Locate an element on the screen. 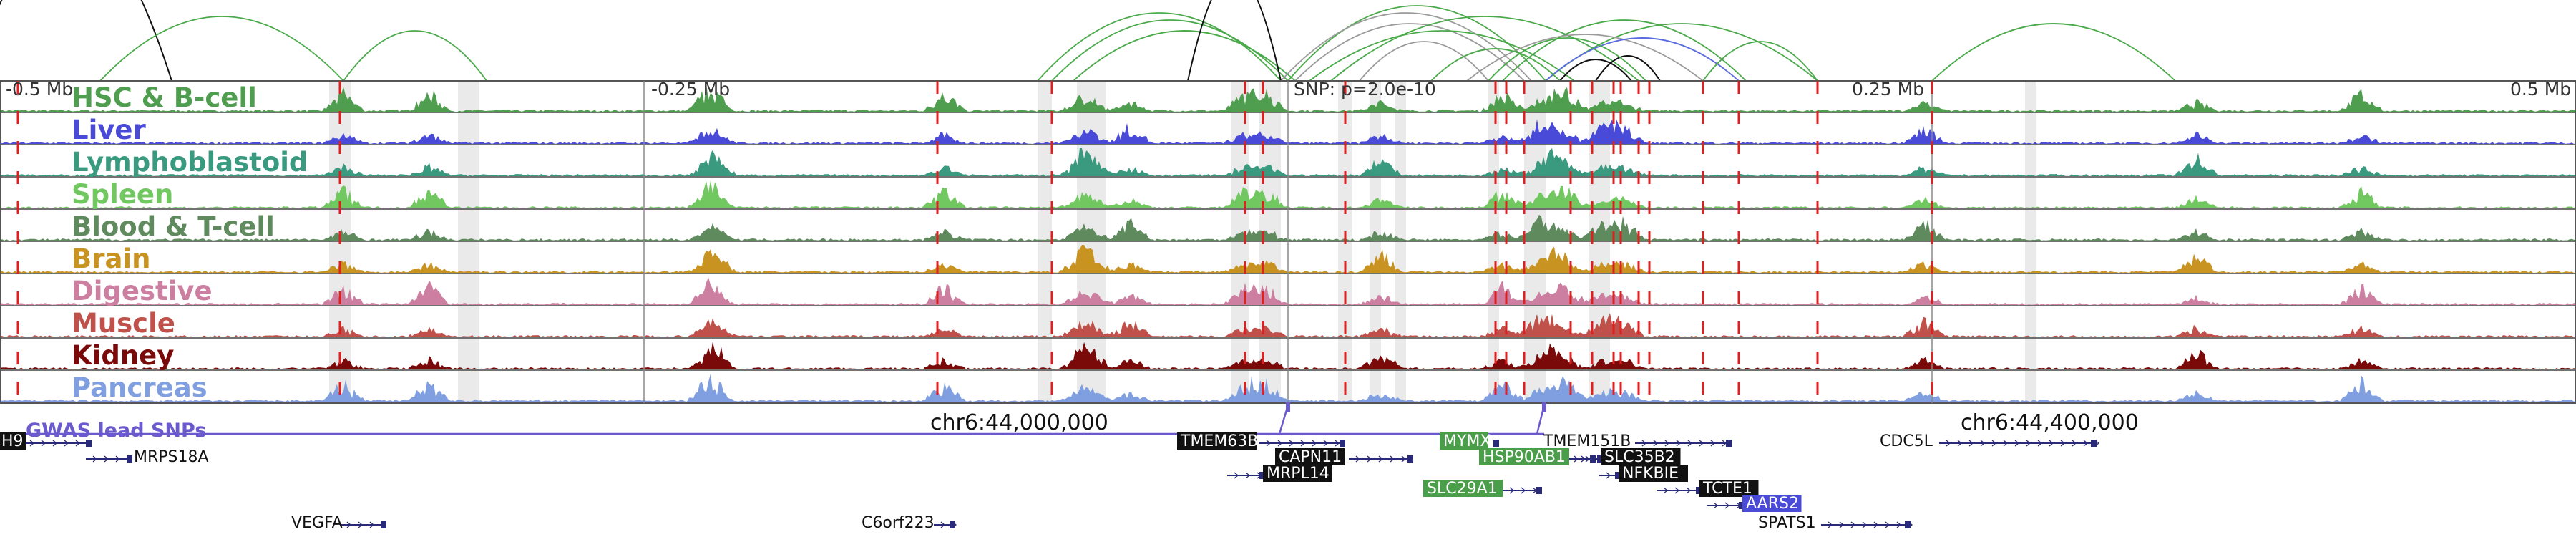  gene-label: SPATS1 is located at coordinates (1787, 523).